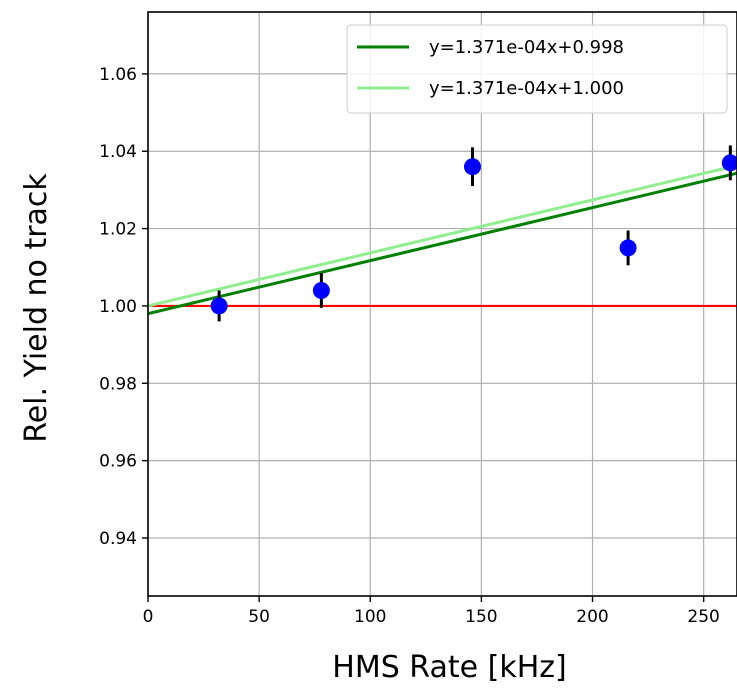  I want to click on y-tick-label: 0.96, so click(118, 462).